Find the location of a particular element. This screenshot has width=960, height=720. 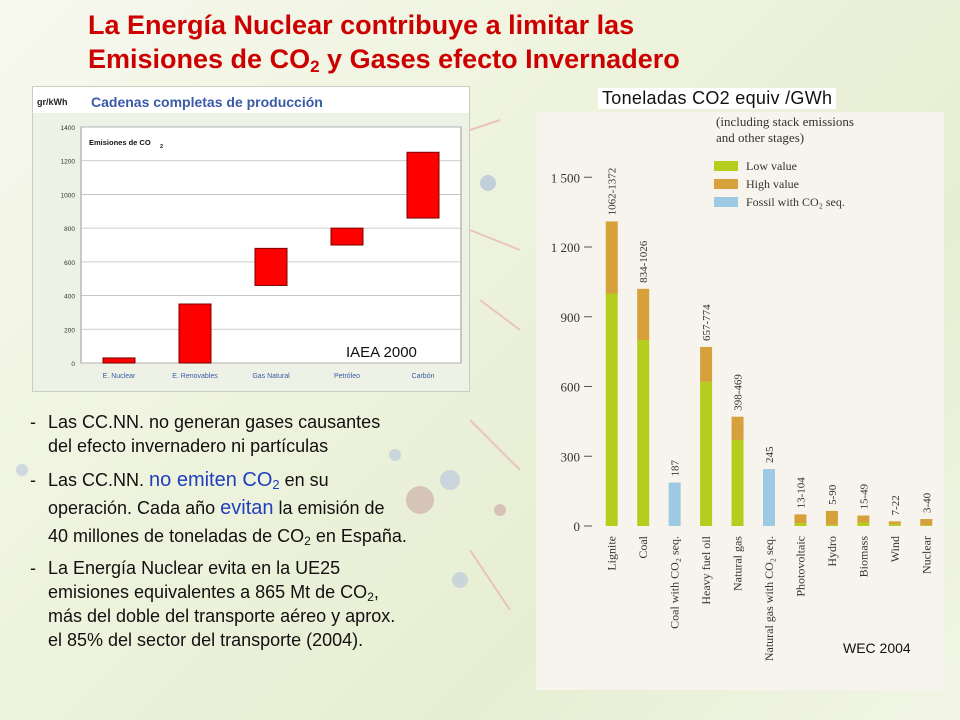

bar-range-label: 398-469 is located at coordinates (739, 392).